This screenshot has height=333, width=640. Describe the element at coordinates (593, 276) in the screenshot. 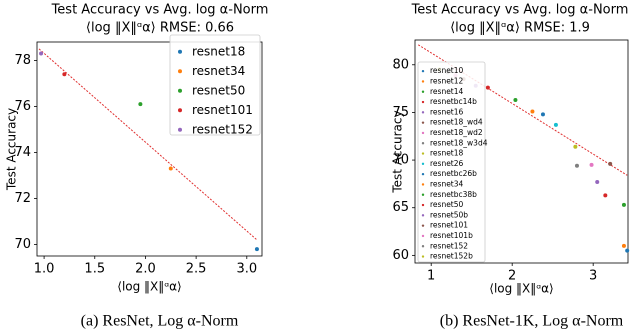

I see `x-tick-label: 3` at that location.